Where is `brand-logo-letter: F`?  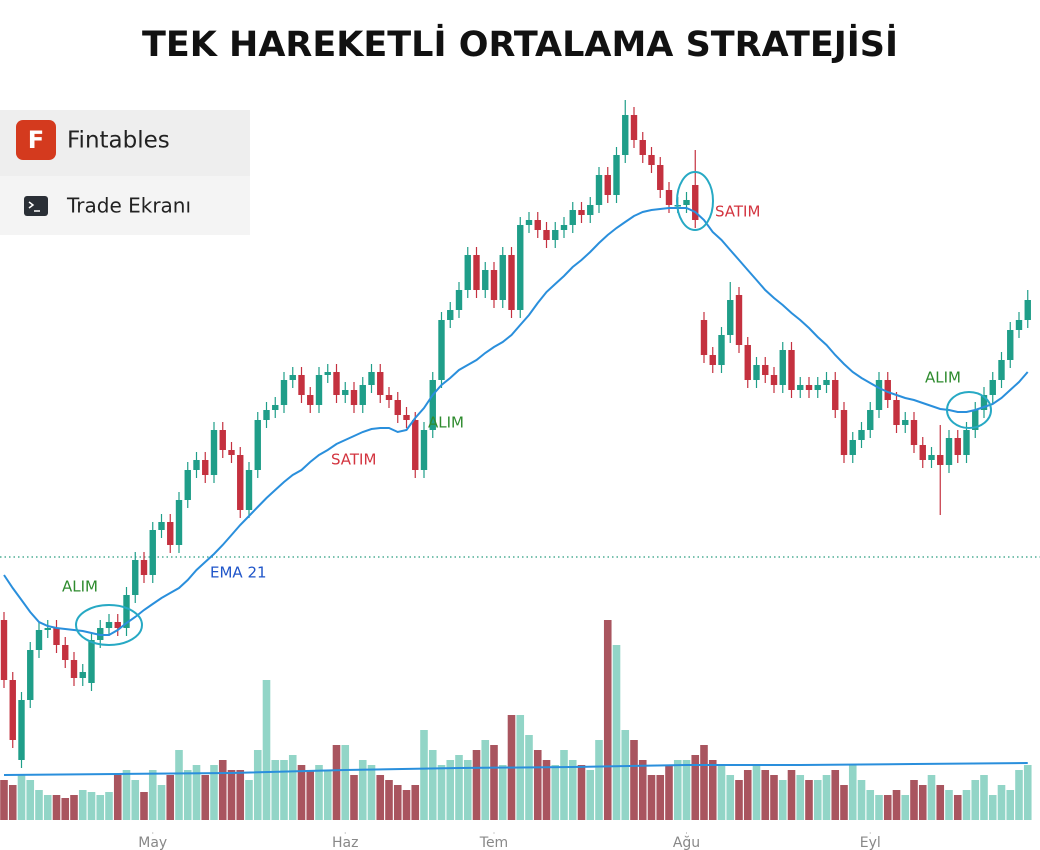 brand-logo-letter: F is located at coordinates (36, 140).